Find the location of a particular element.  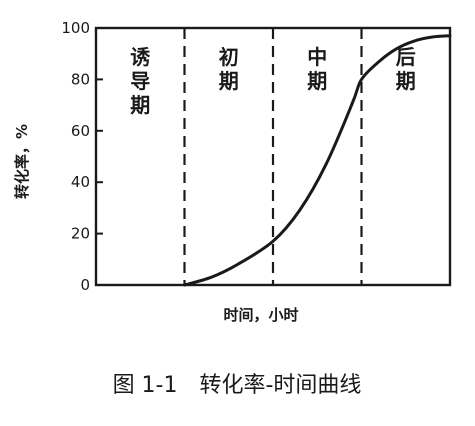

y-tick-label: 0 is located at coordinates (85, 285).